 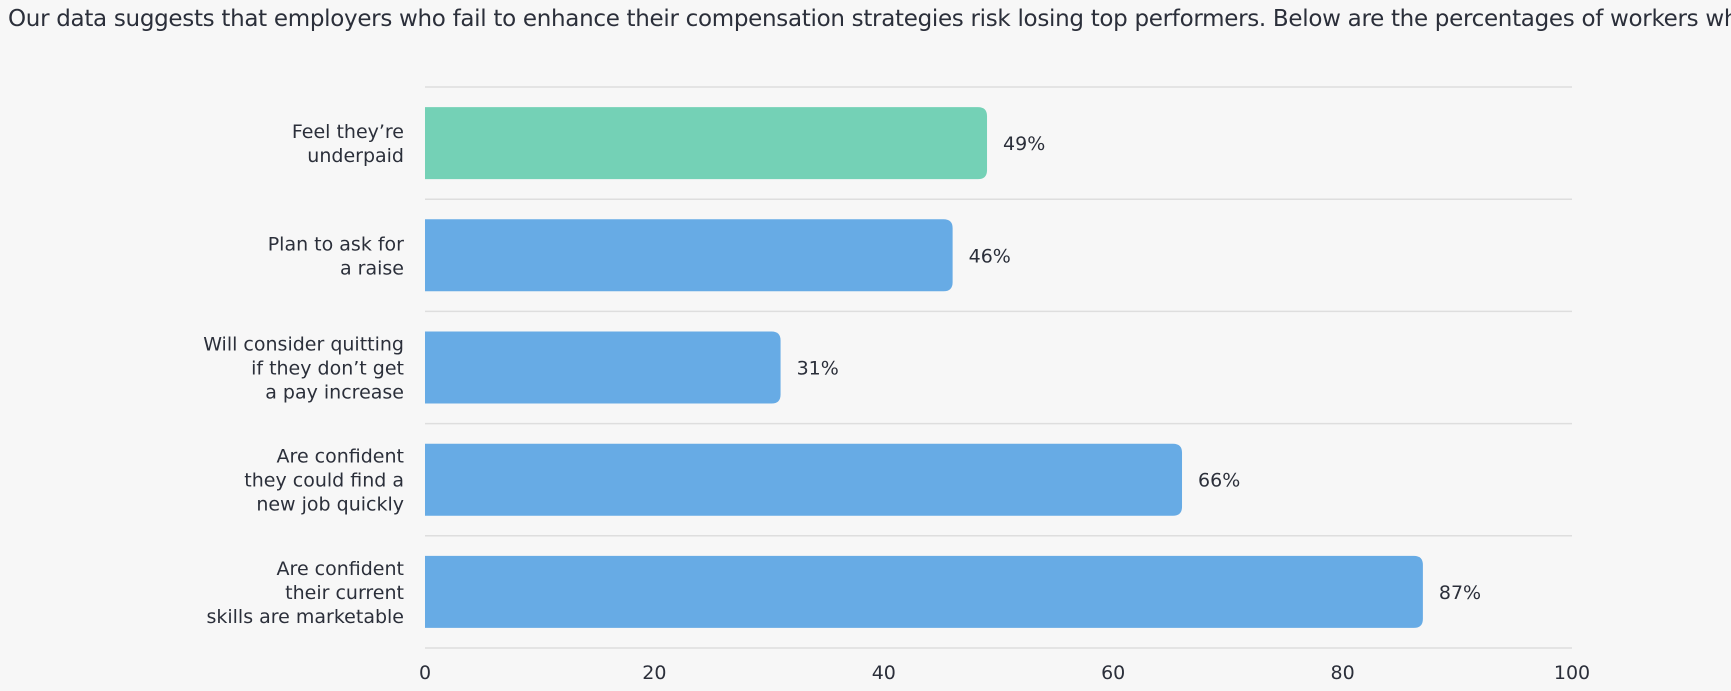 What do you see at coordinates (425, 673) in the screenshot?
I see `x-tick-label: 0` at bounding box center [425, 673].